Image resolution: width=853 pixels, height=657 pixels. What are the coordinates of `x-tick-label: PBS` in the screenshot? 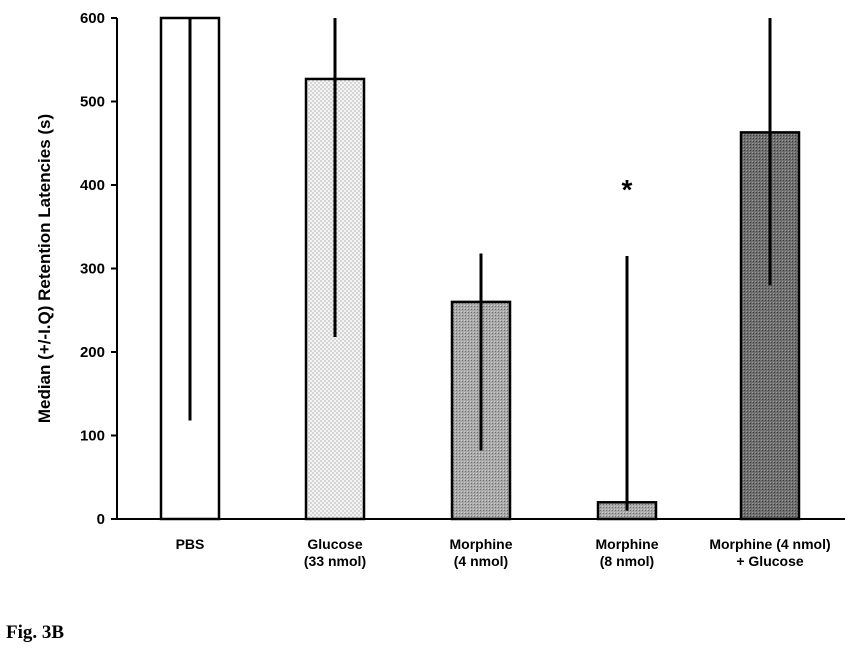 It's located at (190, 544).